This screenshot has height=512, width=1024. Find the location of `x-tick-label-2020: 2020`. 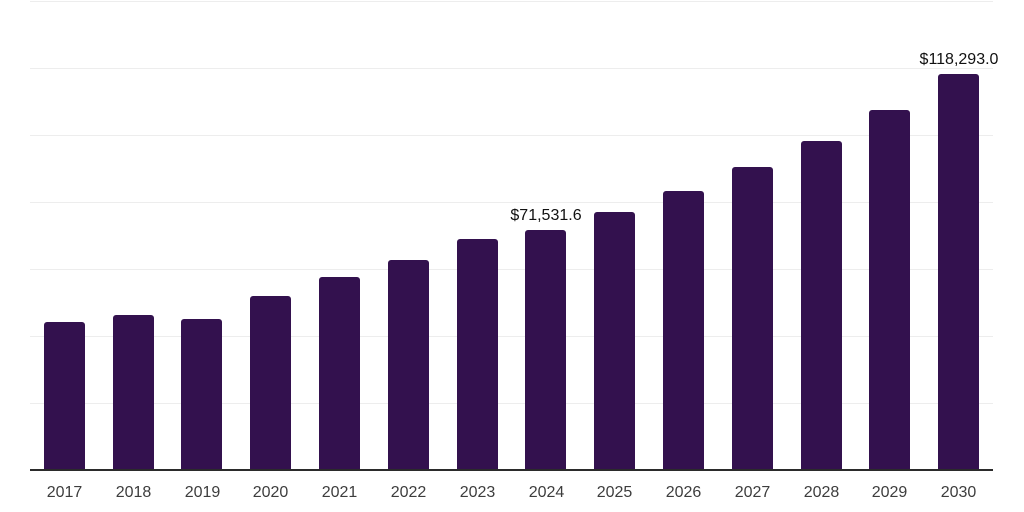

x-tick-label-2020: 2020 is located at coordinates (270, 492).